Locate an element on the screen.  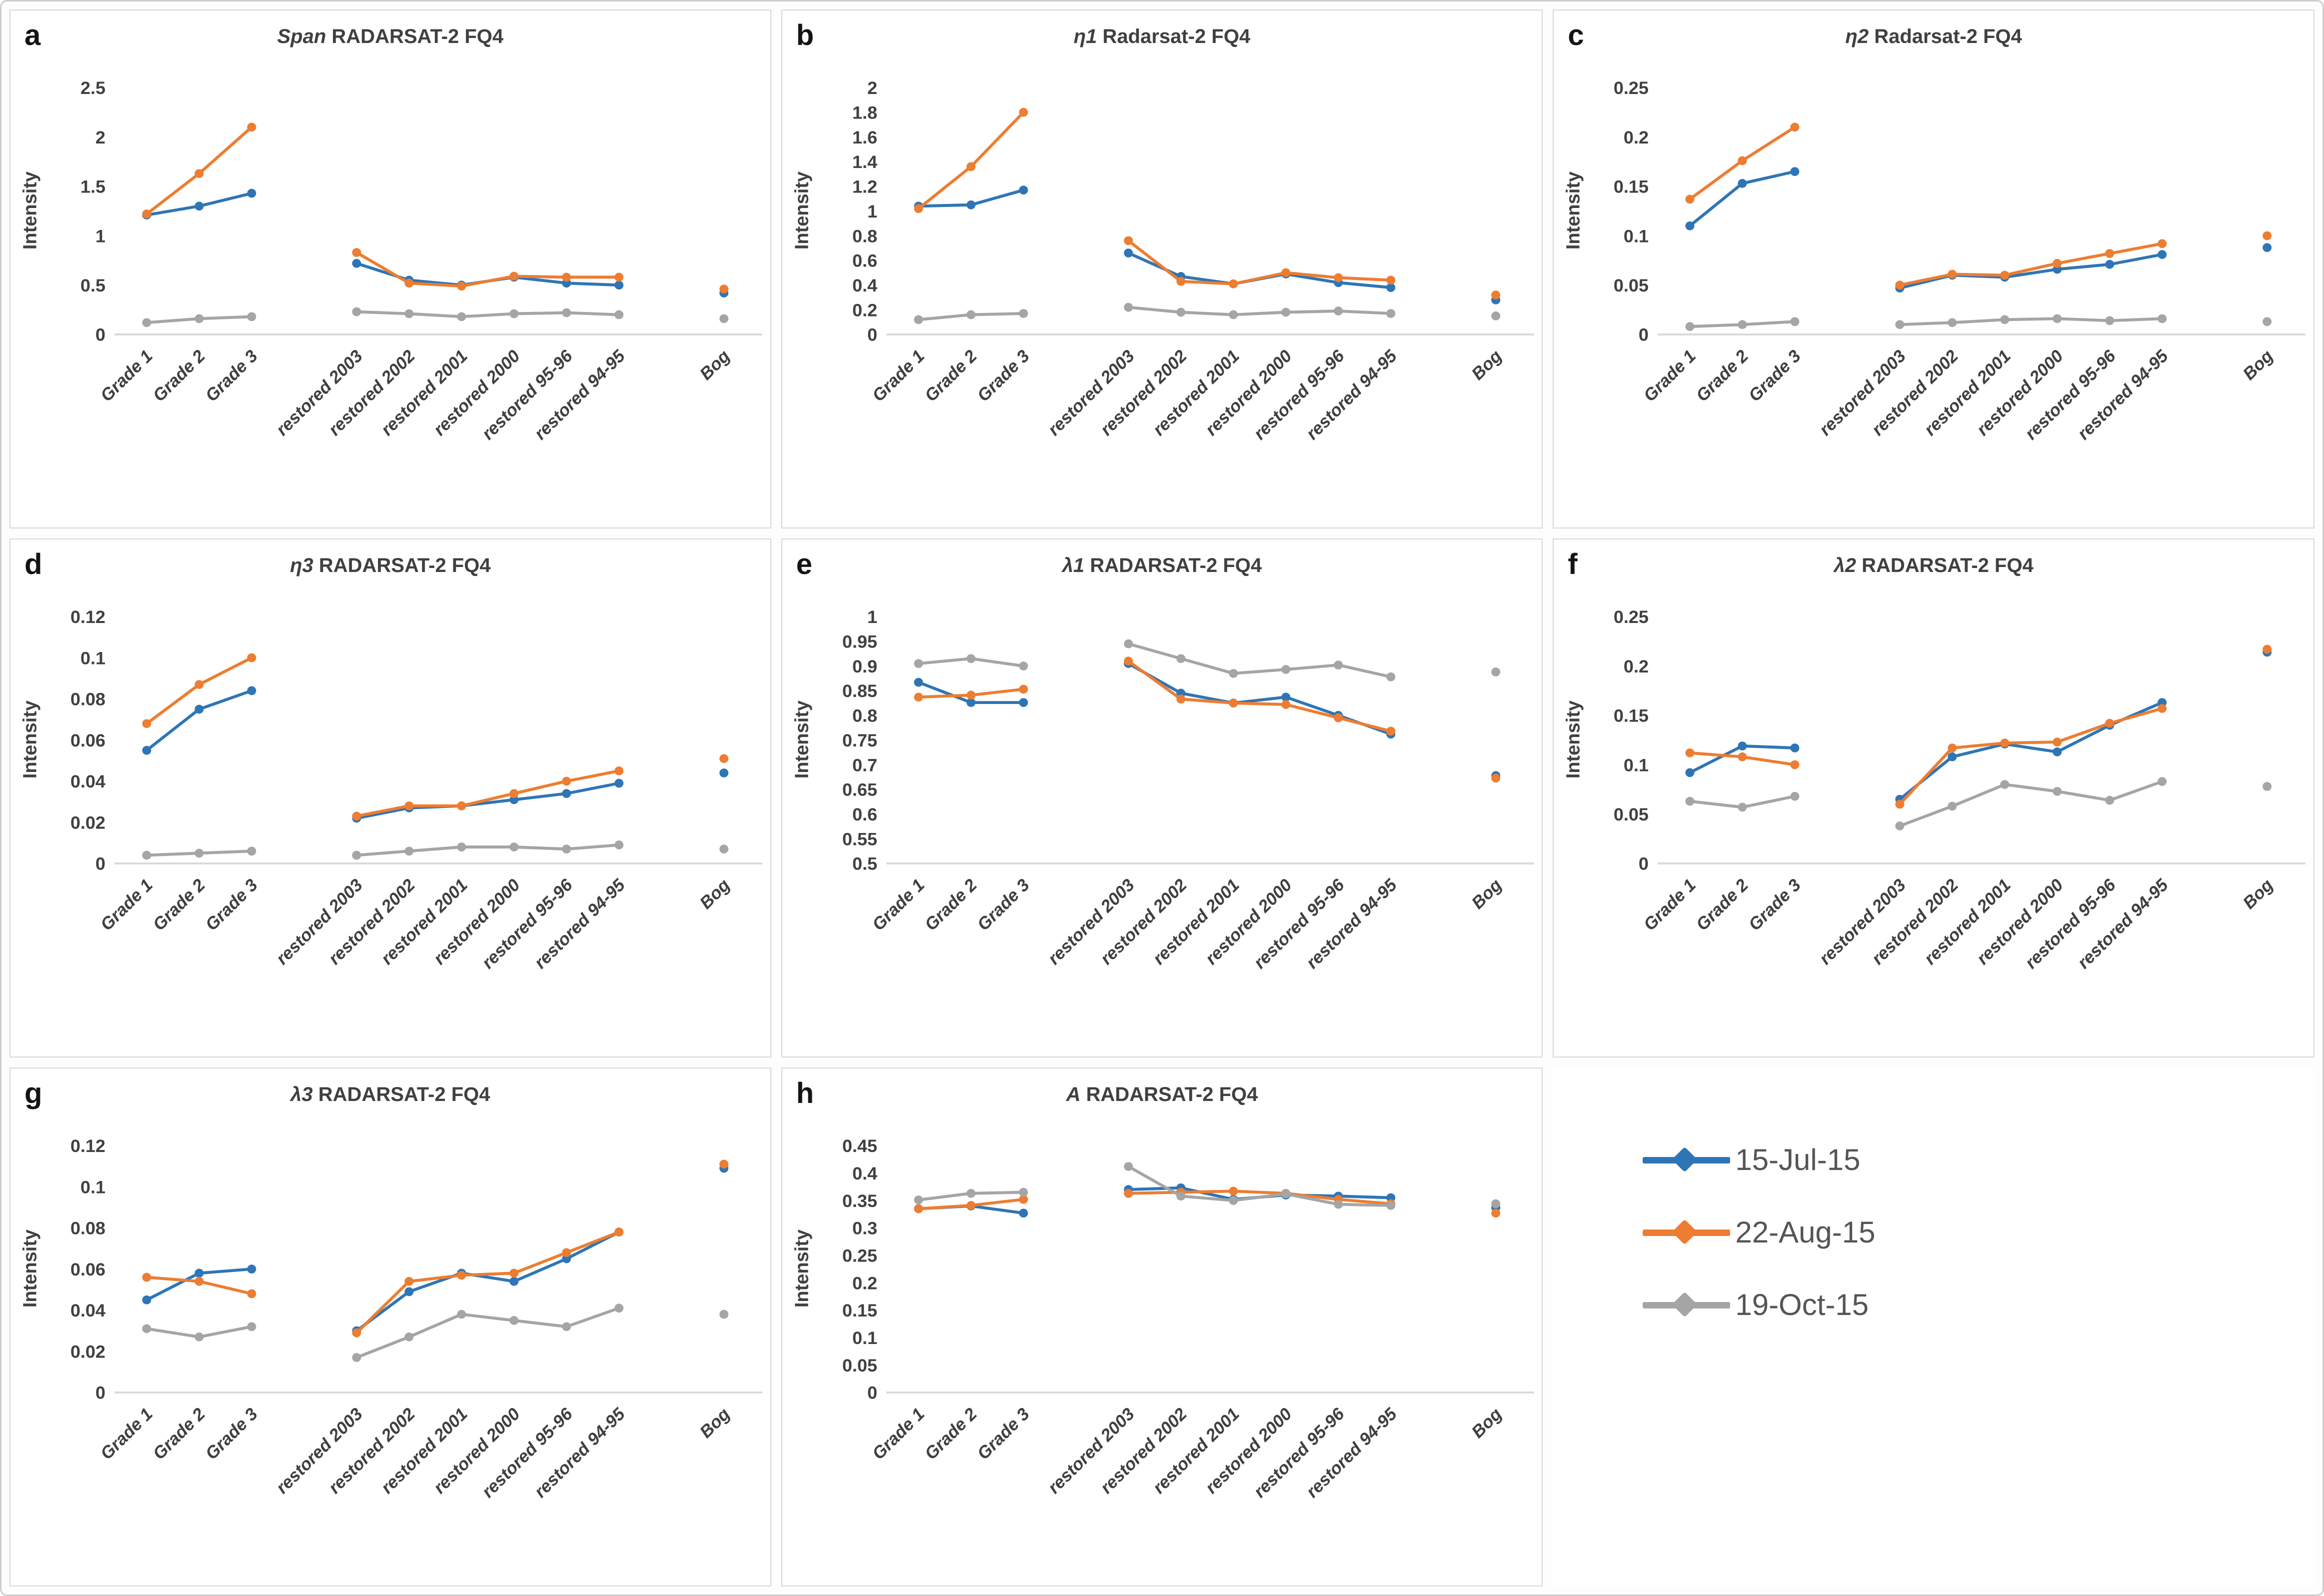
svg-text: 0.85 is located at coordinates (859, 691).